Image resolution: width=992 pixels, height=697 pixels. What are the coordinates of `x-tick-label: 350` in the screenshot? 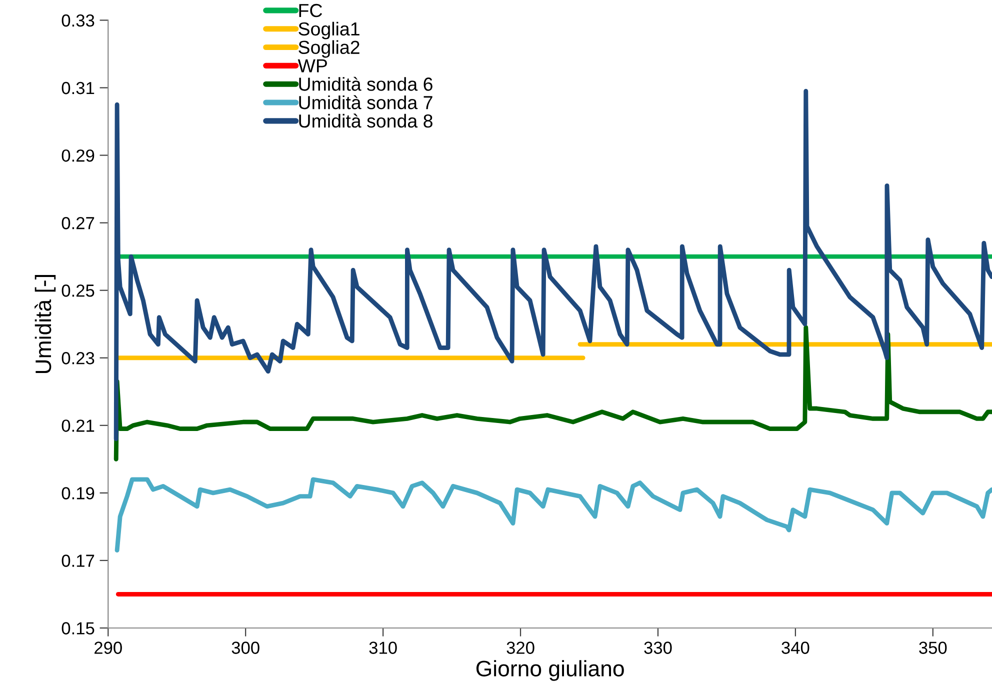 It's located at (933, 648).